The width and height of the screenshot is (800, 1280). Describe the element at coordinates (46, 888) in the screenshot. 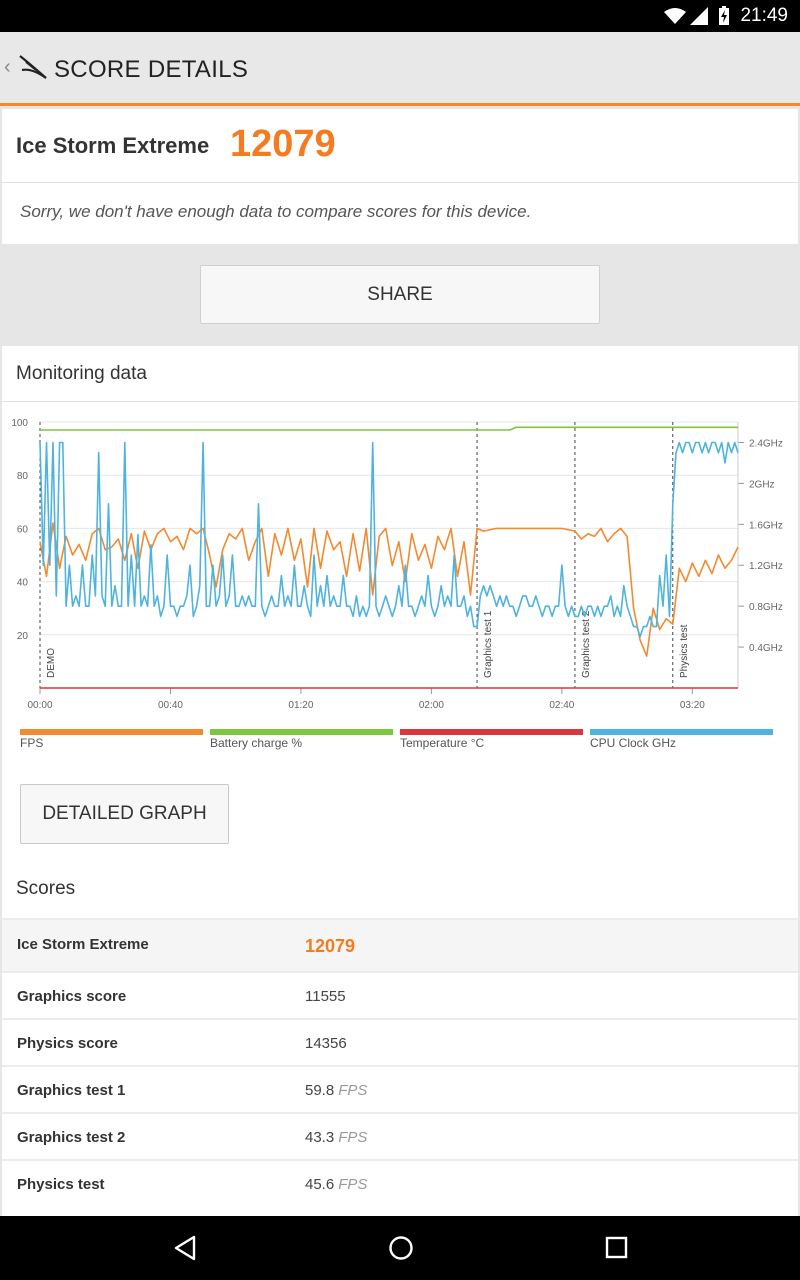

I see `scores-heading: Scores` at that location.